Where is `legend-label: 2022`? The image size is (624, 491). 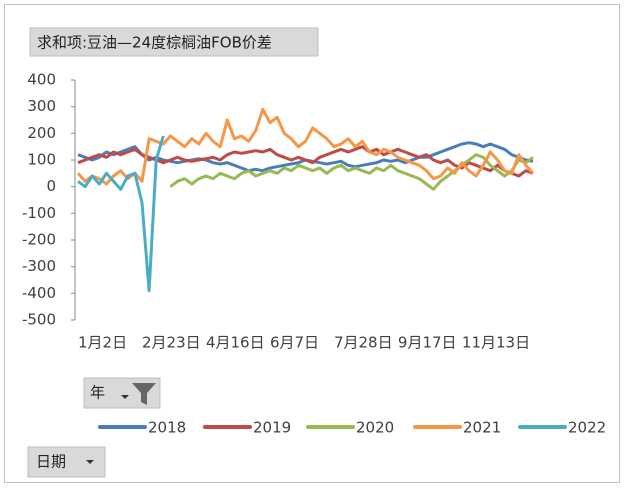
legend-label: 2022 is located at coordinates (587, 428).